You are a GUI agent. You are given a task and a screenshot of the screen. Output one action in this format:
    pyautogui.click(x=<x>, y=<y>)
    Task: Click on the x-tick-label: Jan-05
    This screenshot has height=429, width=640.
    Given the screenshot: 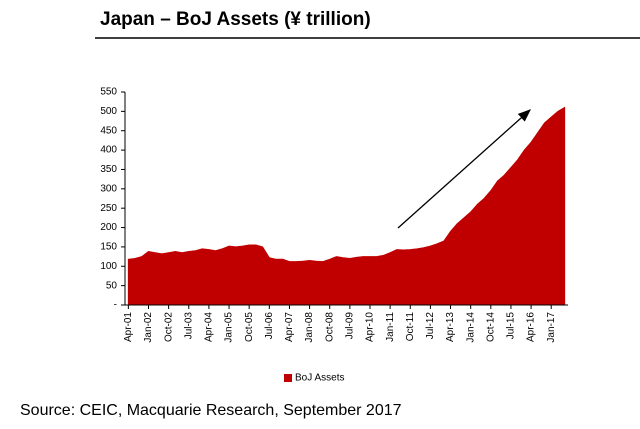 What is the action you would take?
    pyautogui.click(x=229, y=327)
    